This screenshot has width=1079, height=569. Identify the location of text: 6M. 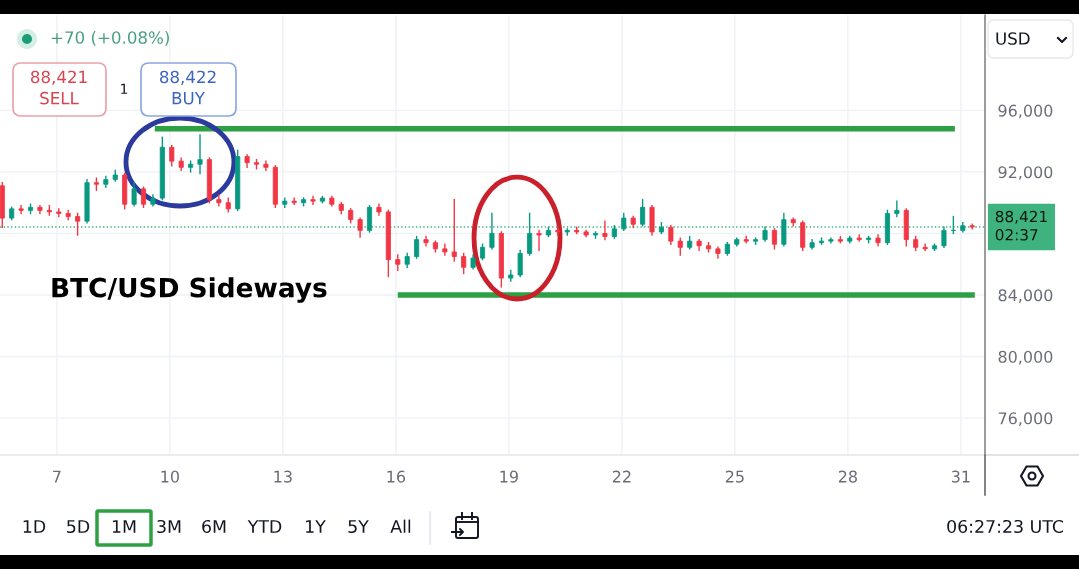
(214, 526).